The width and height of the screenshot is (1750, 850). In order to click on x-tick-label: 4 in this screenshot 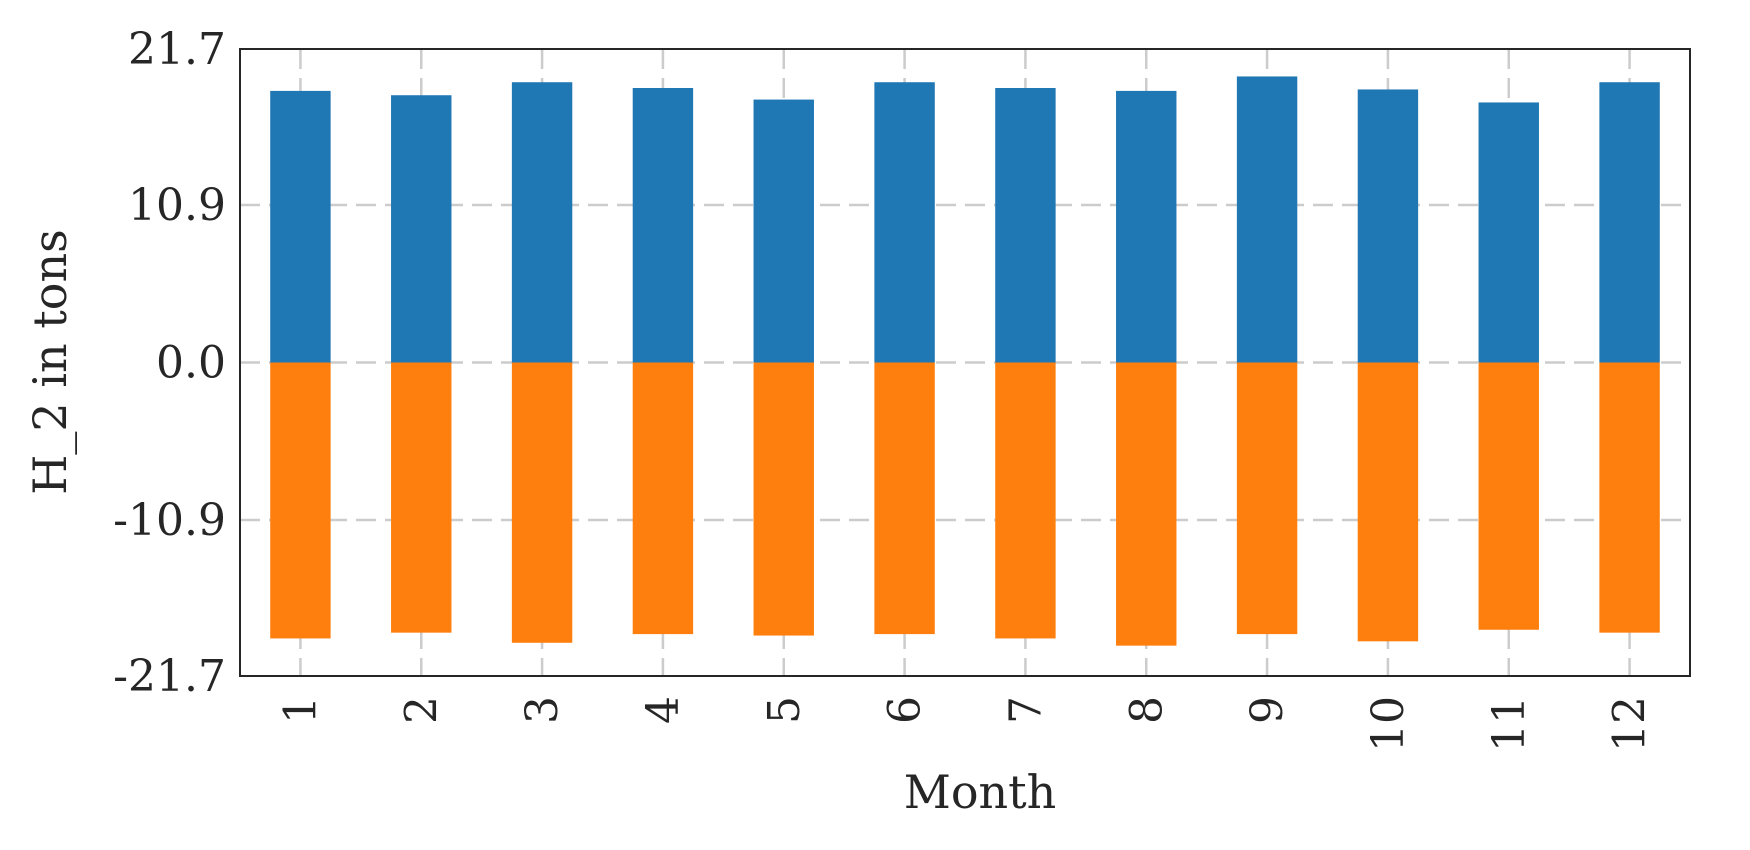, I will do `click(663, 710)`.